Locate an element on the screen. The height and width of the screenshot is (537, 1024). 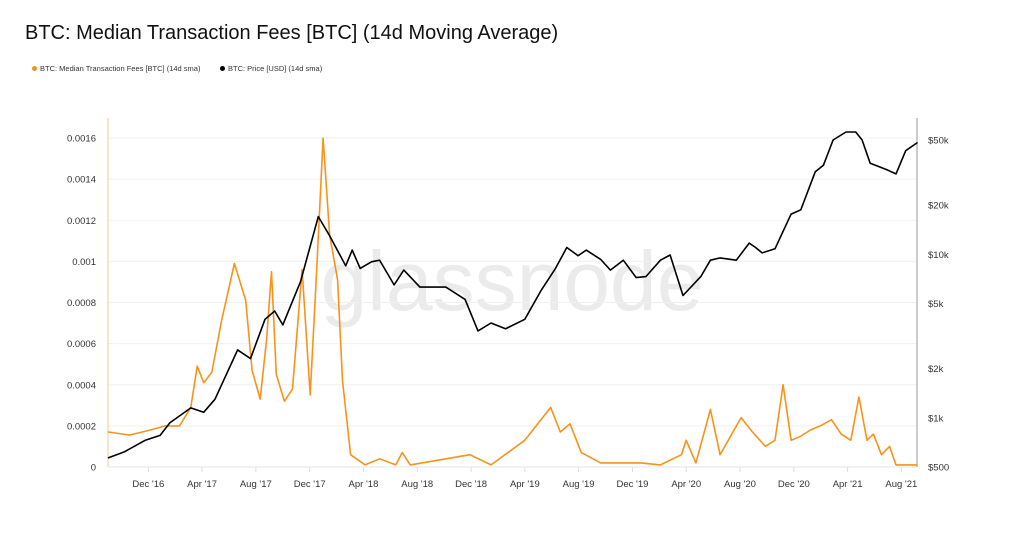
x-tick-label: Dec '17 is located at coordinates (310, 484).